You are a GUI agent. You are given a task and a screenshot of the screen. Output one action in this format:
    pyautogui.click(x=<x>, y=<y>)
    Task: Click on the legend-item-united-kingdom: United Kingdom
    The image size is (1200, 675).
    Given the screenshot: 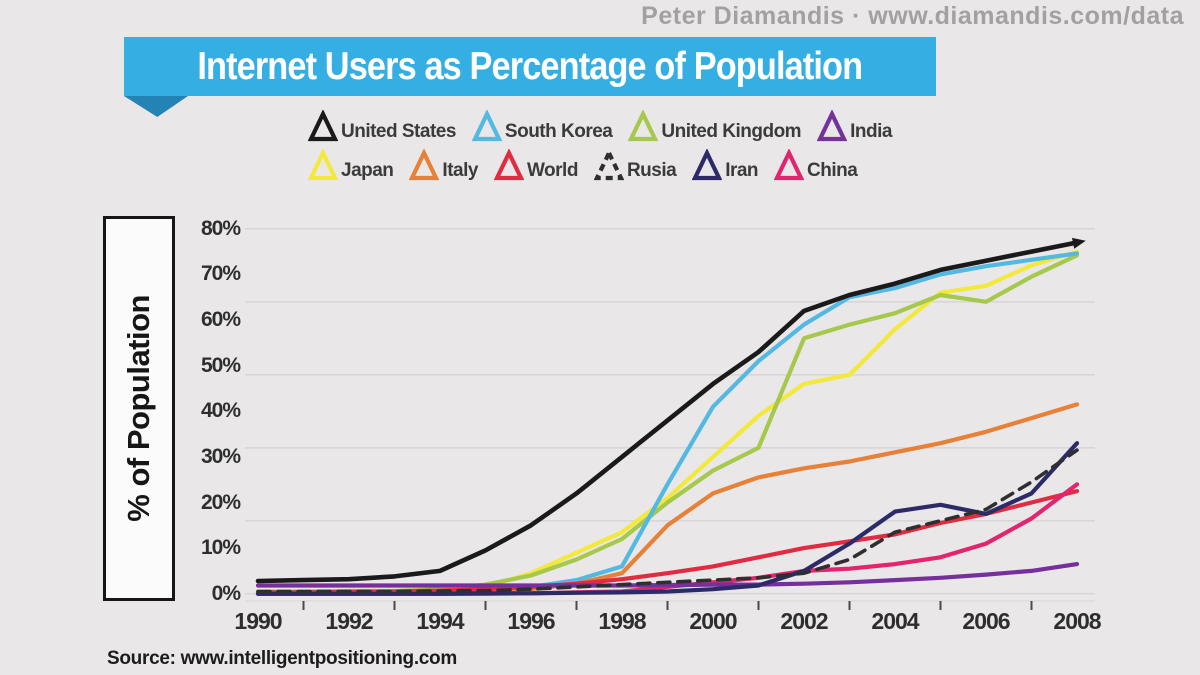 What is the action you would take?
    pyautogui.click(x=715, y=126)
    